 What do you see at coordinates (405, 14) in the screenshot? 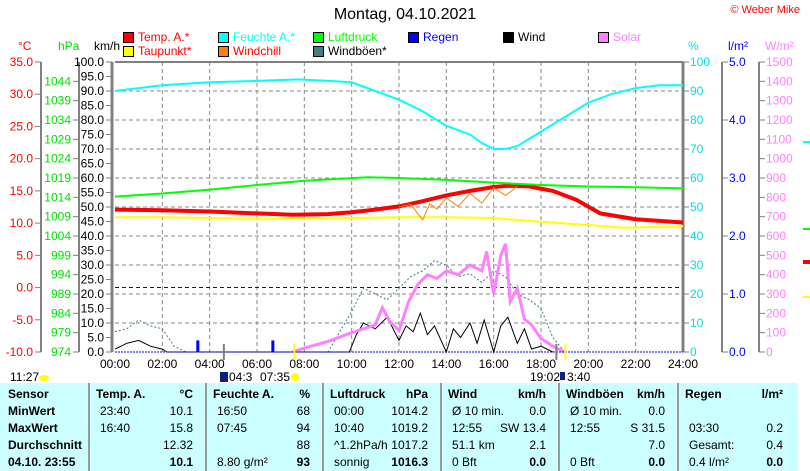
I see `chart-title: Montag, 04.10.2021` at bounding box center [405, 14].